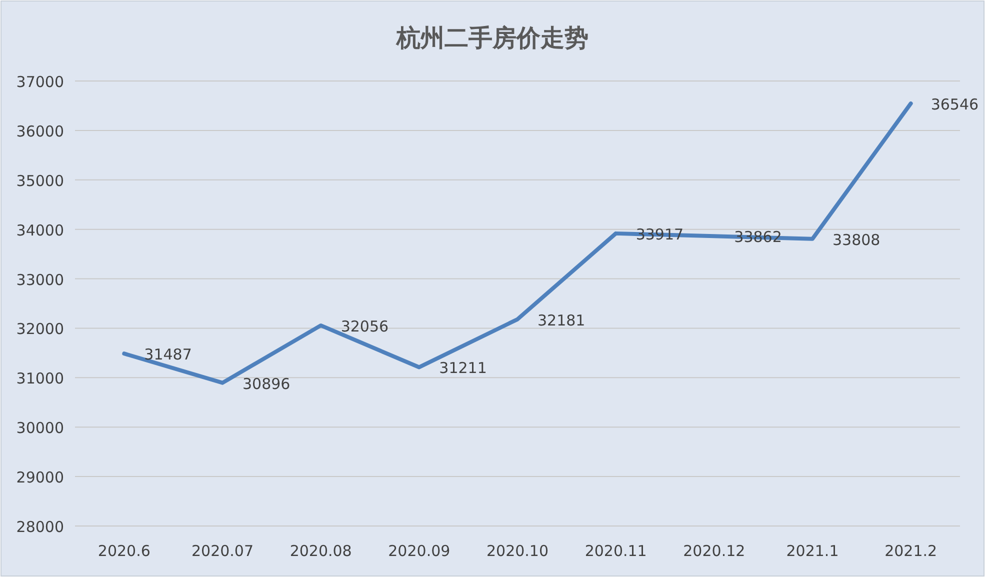 The height and width of the screenshot is (577, 985). I want to click on x-tick-label: 2021.2, so click(911, 551).